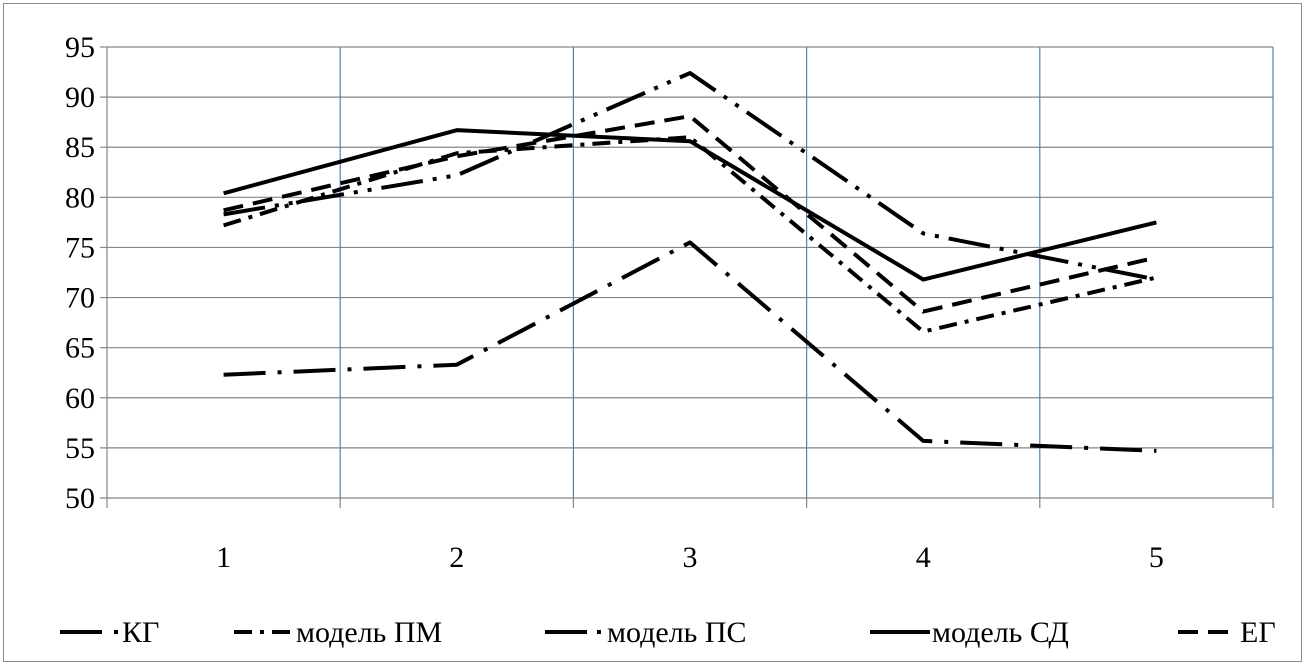 The image size is (1309, 668). Describe the element at coordinates (80, 197) in the screenshot. I see `y-tick-label: 80` at that location.